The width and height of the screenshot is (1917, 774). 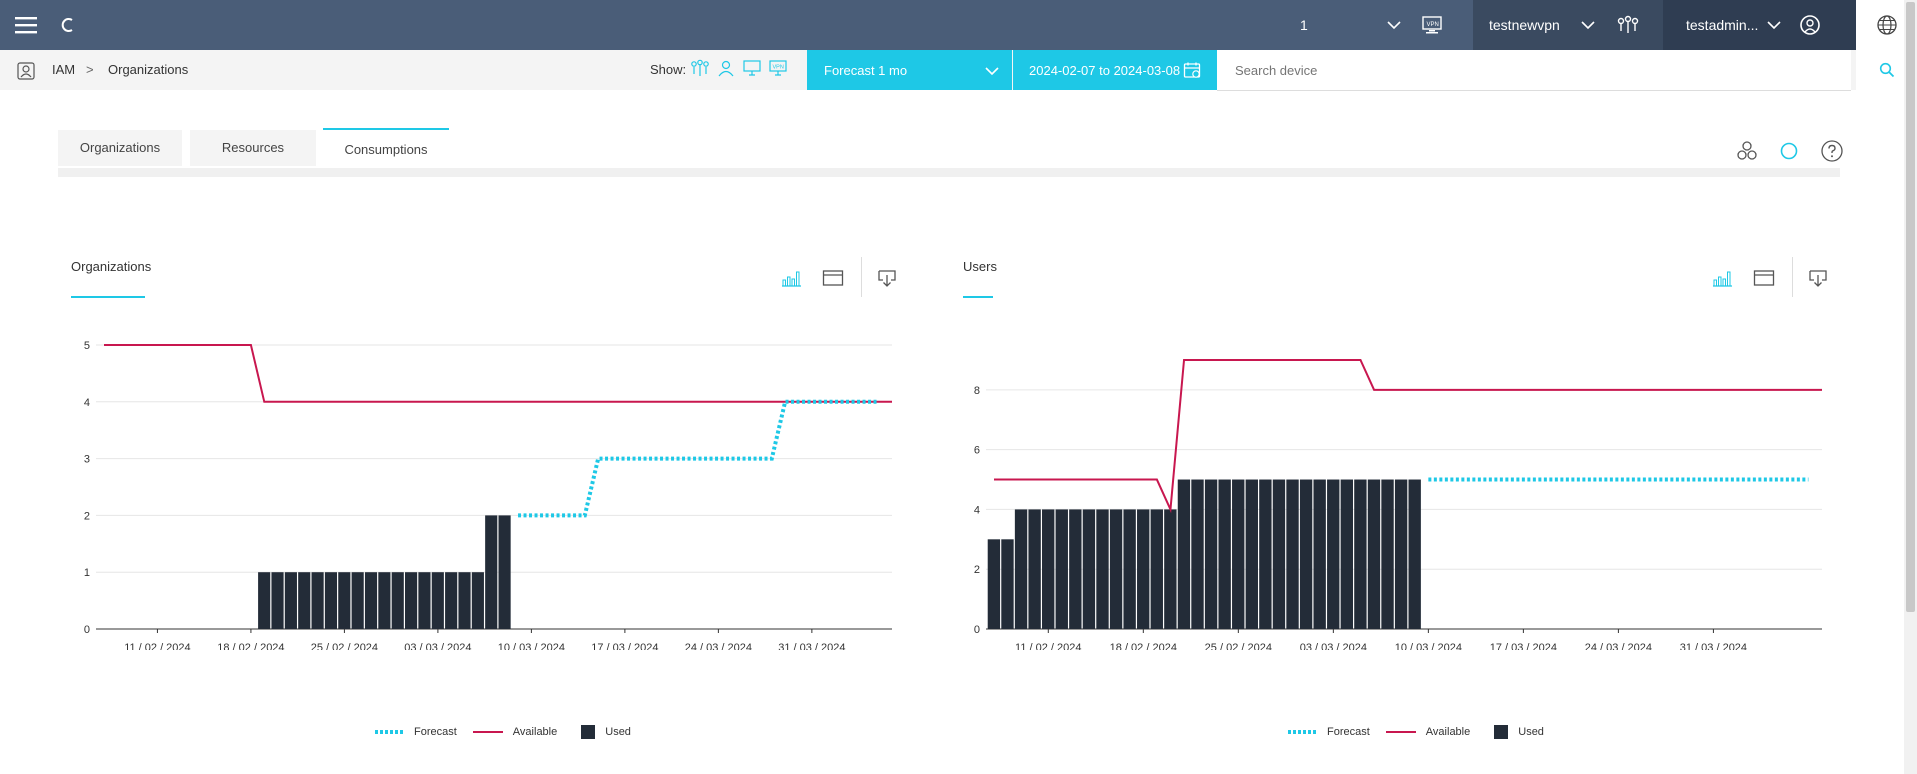 What do you see at coordinates (87, 460) in the screenshot?
I see `y-tick-label: 3` at bounding box center [87, 460].